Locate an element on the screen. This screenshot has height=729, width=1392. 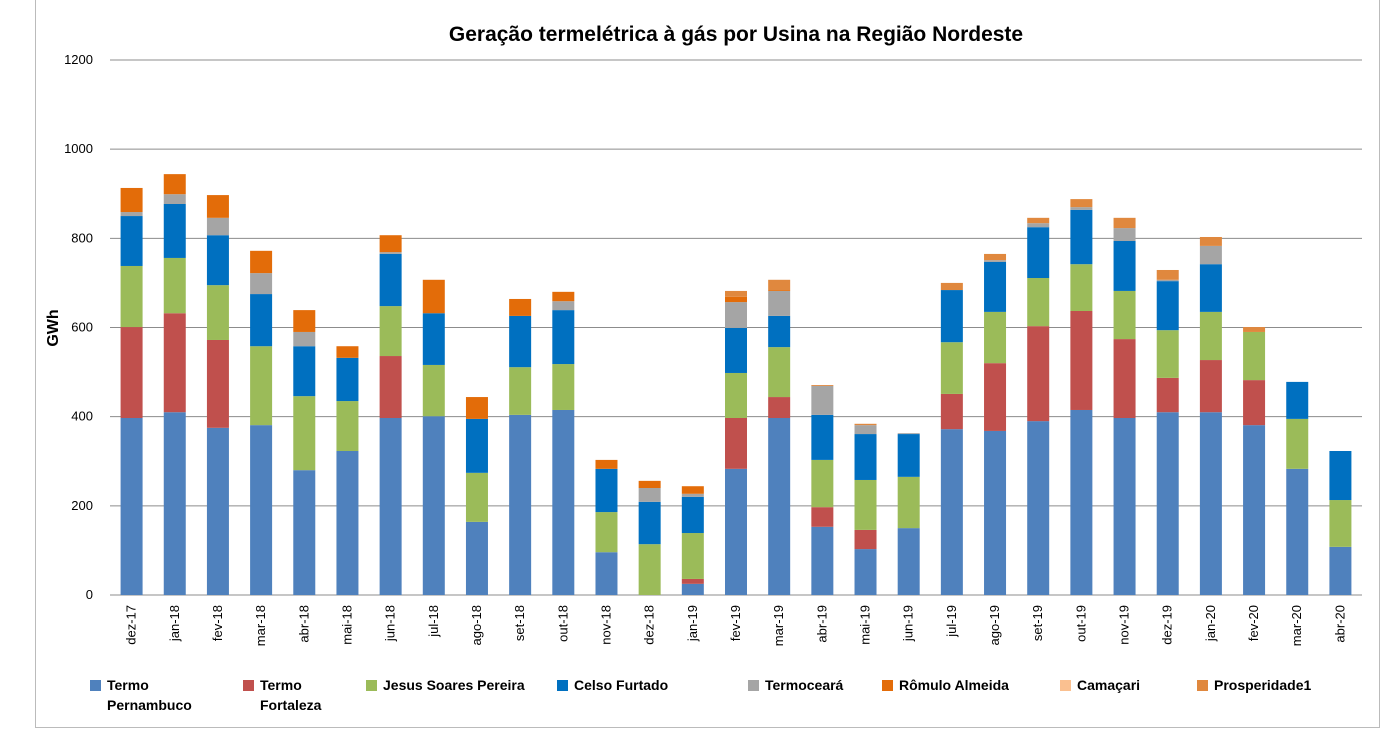
x-tick-label: nov-19 is located at coordinates (1124, 625).